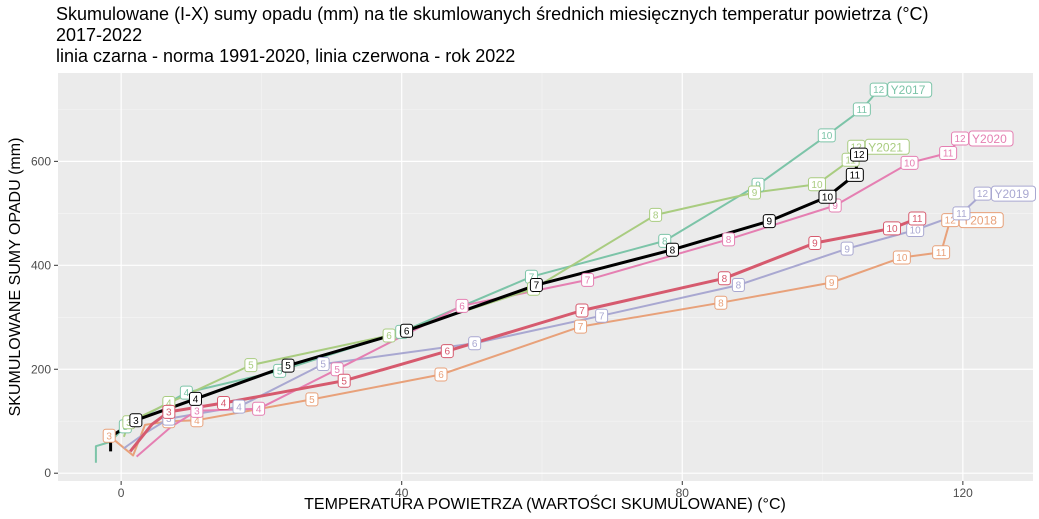  Describe the element at coordinates (1011, 194) in the screenshot. I see `series-end-label-text: Y2019` at that location.